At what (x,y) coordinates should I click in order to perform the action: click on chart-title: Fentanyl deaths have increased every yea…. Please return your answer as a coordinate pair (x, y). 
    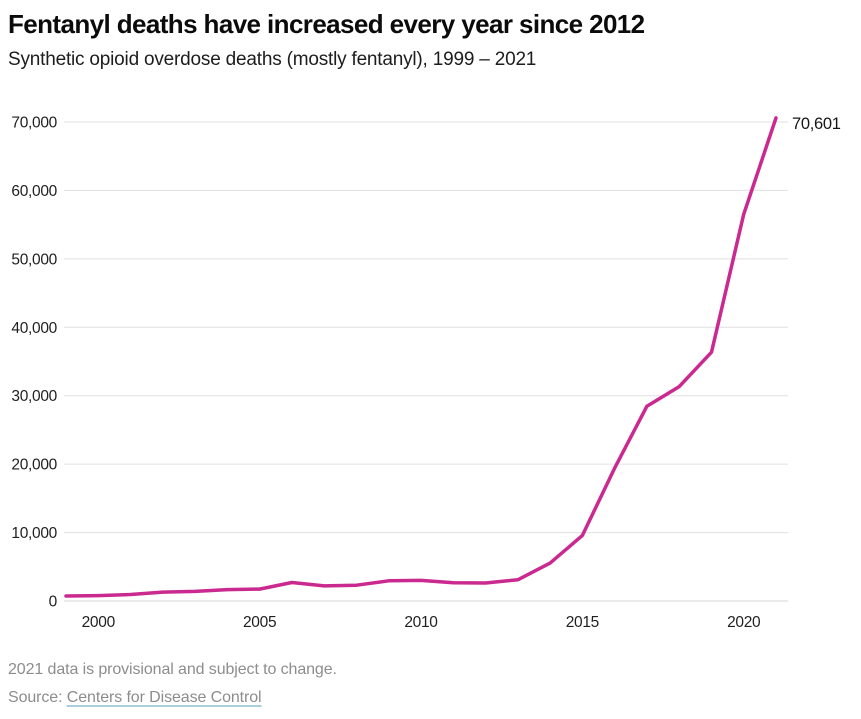
    Looking at the image, I should click on (326, 24).